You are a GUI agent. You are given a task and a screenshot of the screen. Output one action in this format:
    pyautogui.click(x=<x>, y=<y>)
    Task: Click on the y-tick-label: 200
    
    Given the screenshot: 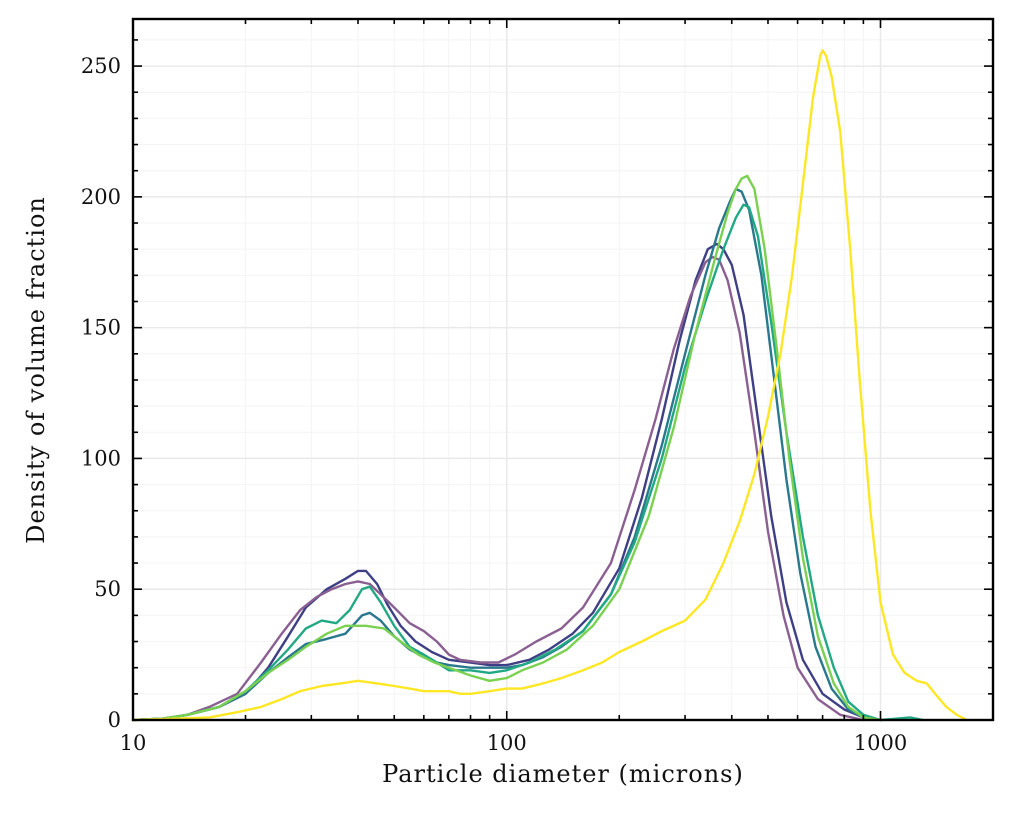 What is the action you would take?
    pyautogui.click(x=101, y=197)
    